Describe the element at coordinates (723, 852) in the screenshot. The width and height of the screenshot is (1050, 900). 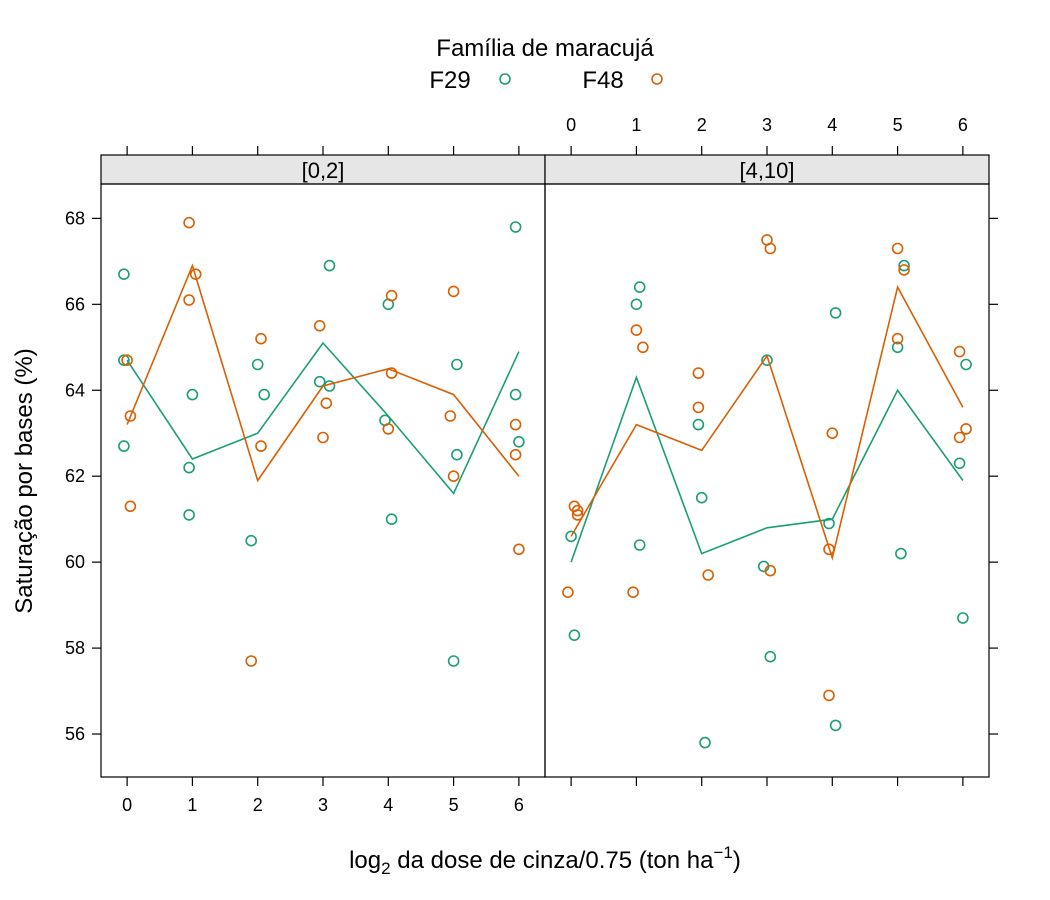
I see `x-axis-title-superscript: −1` at that location.